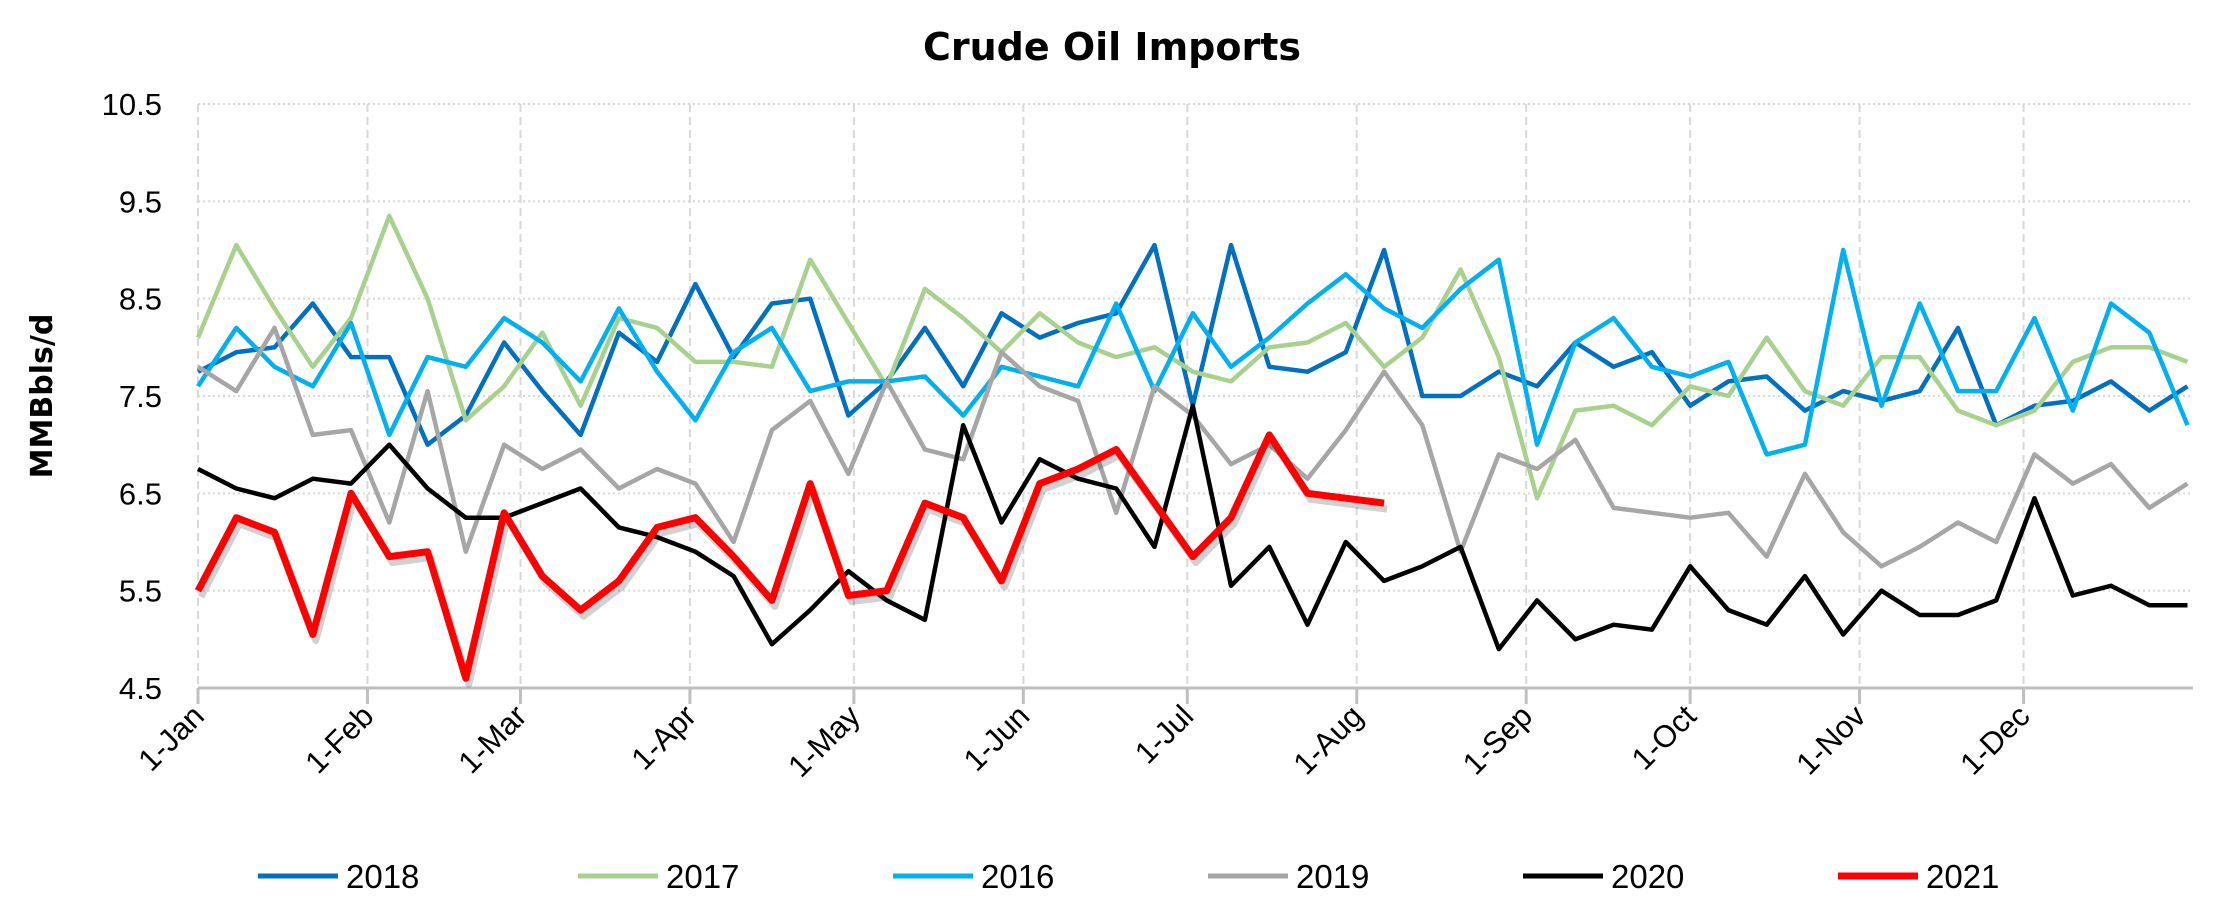 This screenshot has width=2224, height=900. I want to click on x-tick-label: 1-Jul, so click(1164, 734).